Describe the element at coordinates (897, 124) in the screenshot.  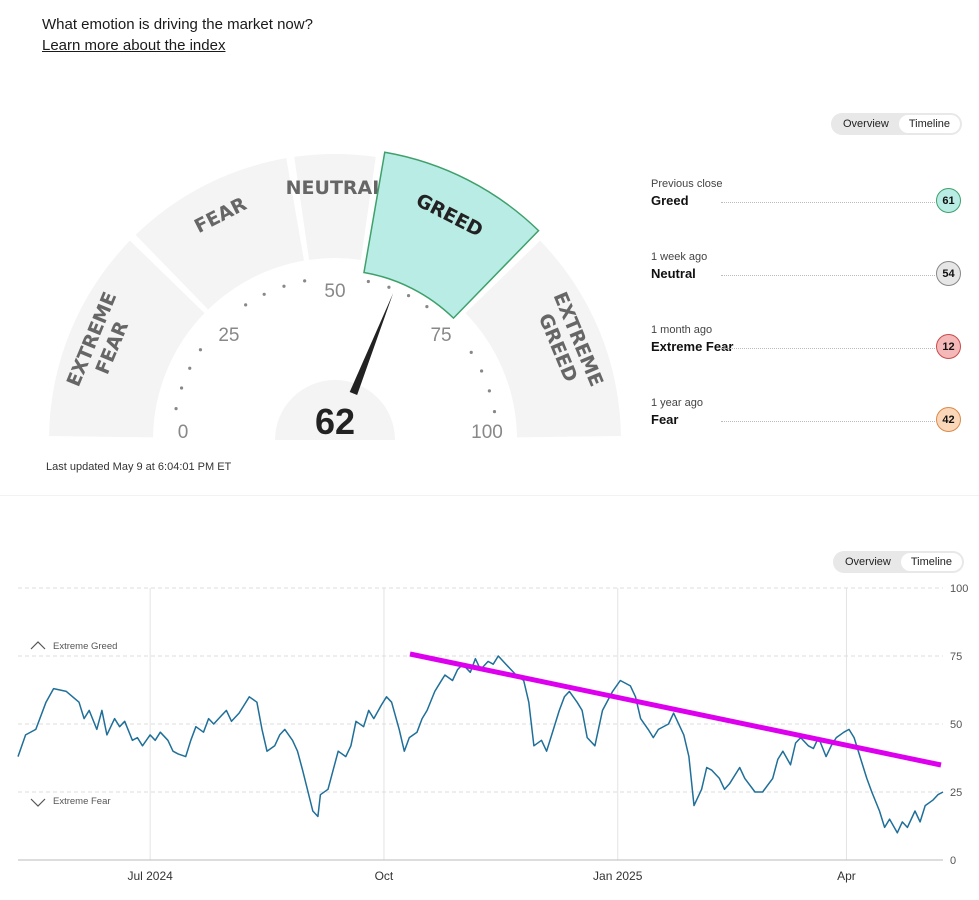
I see `view-toggle-top: Overview Timeline` at that location.